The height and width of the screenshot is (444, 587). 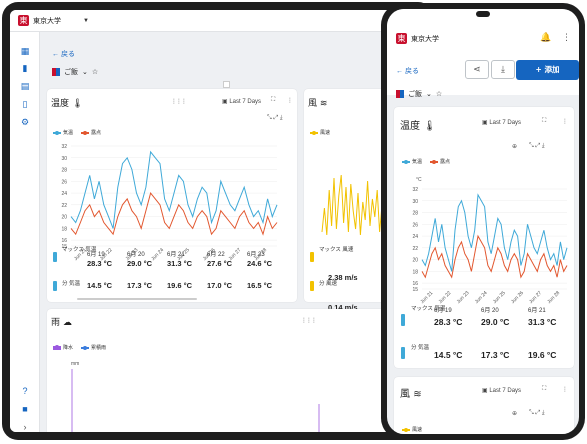 What do you see at coordinates (547, 70) in the screenshot?
I see `add-button: + 添加` at bounding box center [547, 70].